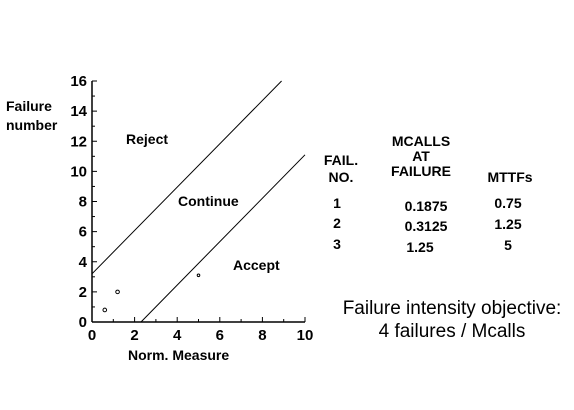 The height and width of the screenshot is (410, 574). What do you see at coordinates (420, 247) in the screenshot?
I see `cell-mcalls-3: 1.25` at bounding box center [420, 247].